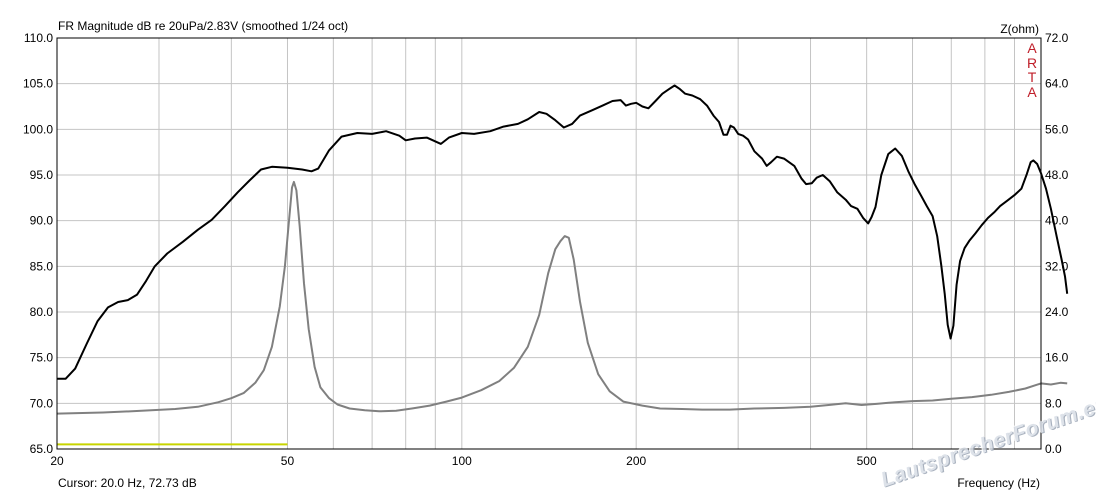 This screenshot has height=493, width=1096. What do you see at coordinates (1057, 84) in the screenshot?
I see `y2-tick-label: 64.0` at bounding box center [1057, 84].